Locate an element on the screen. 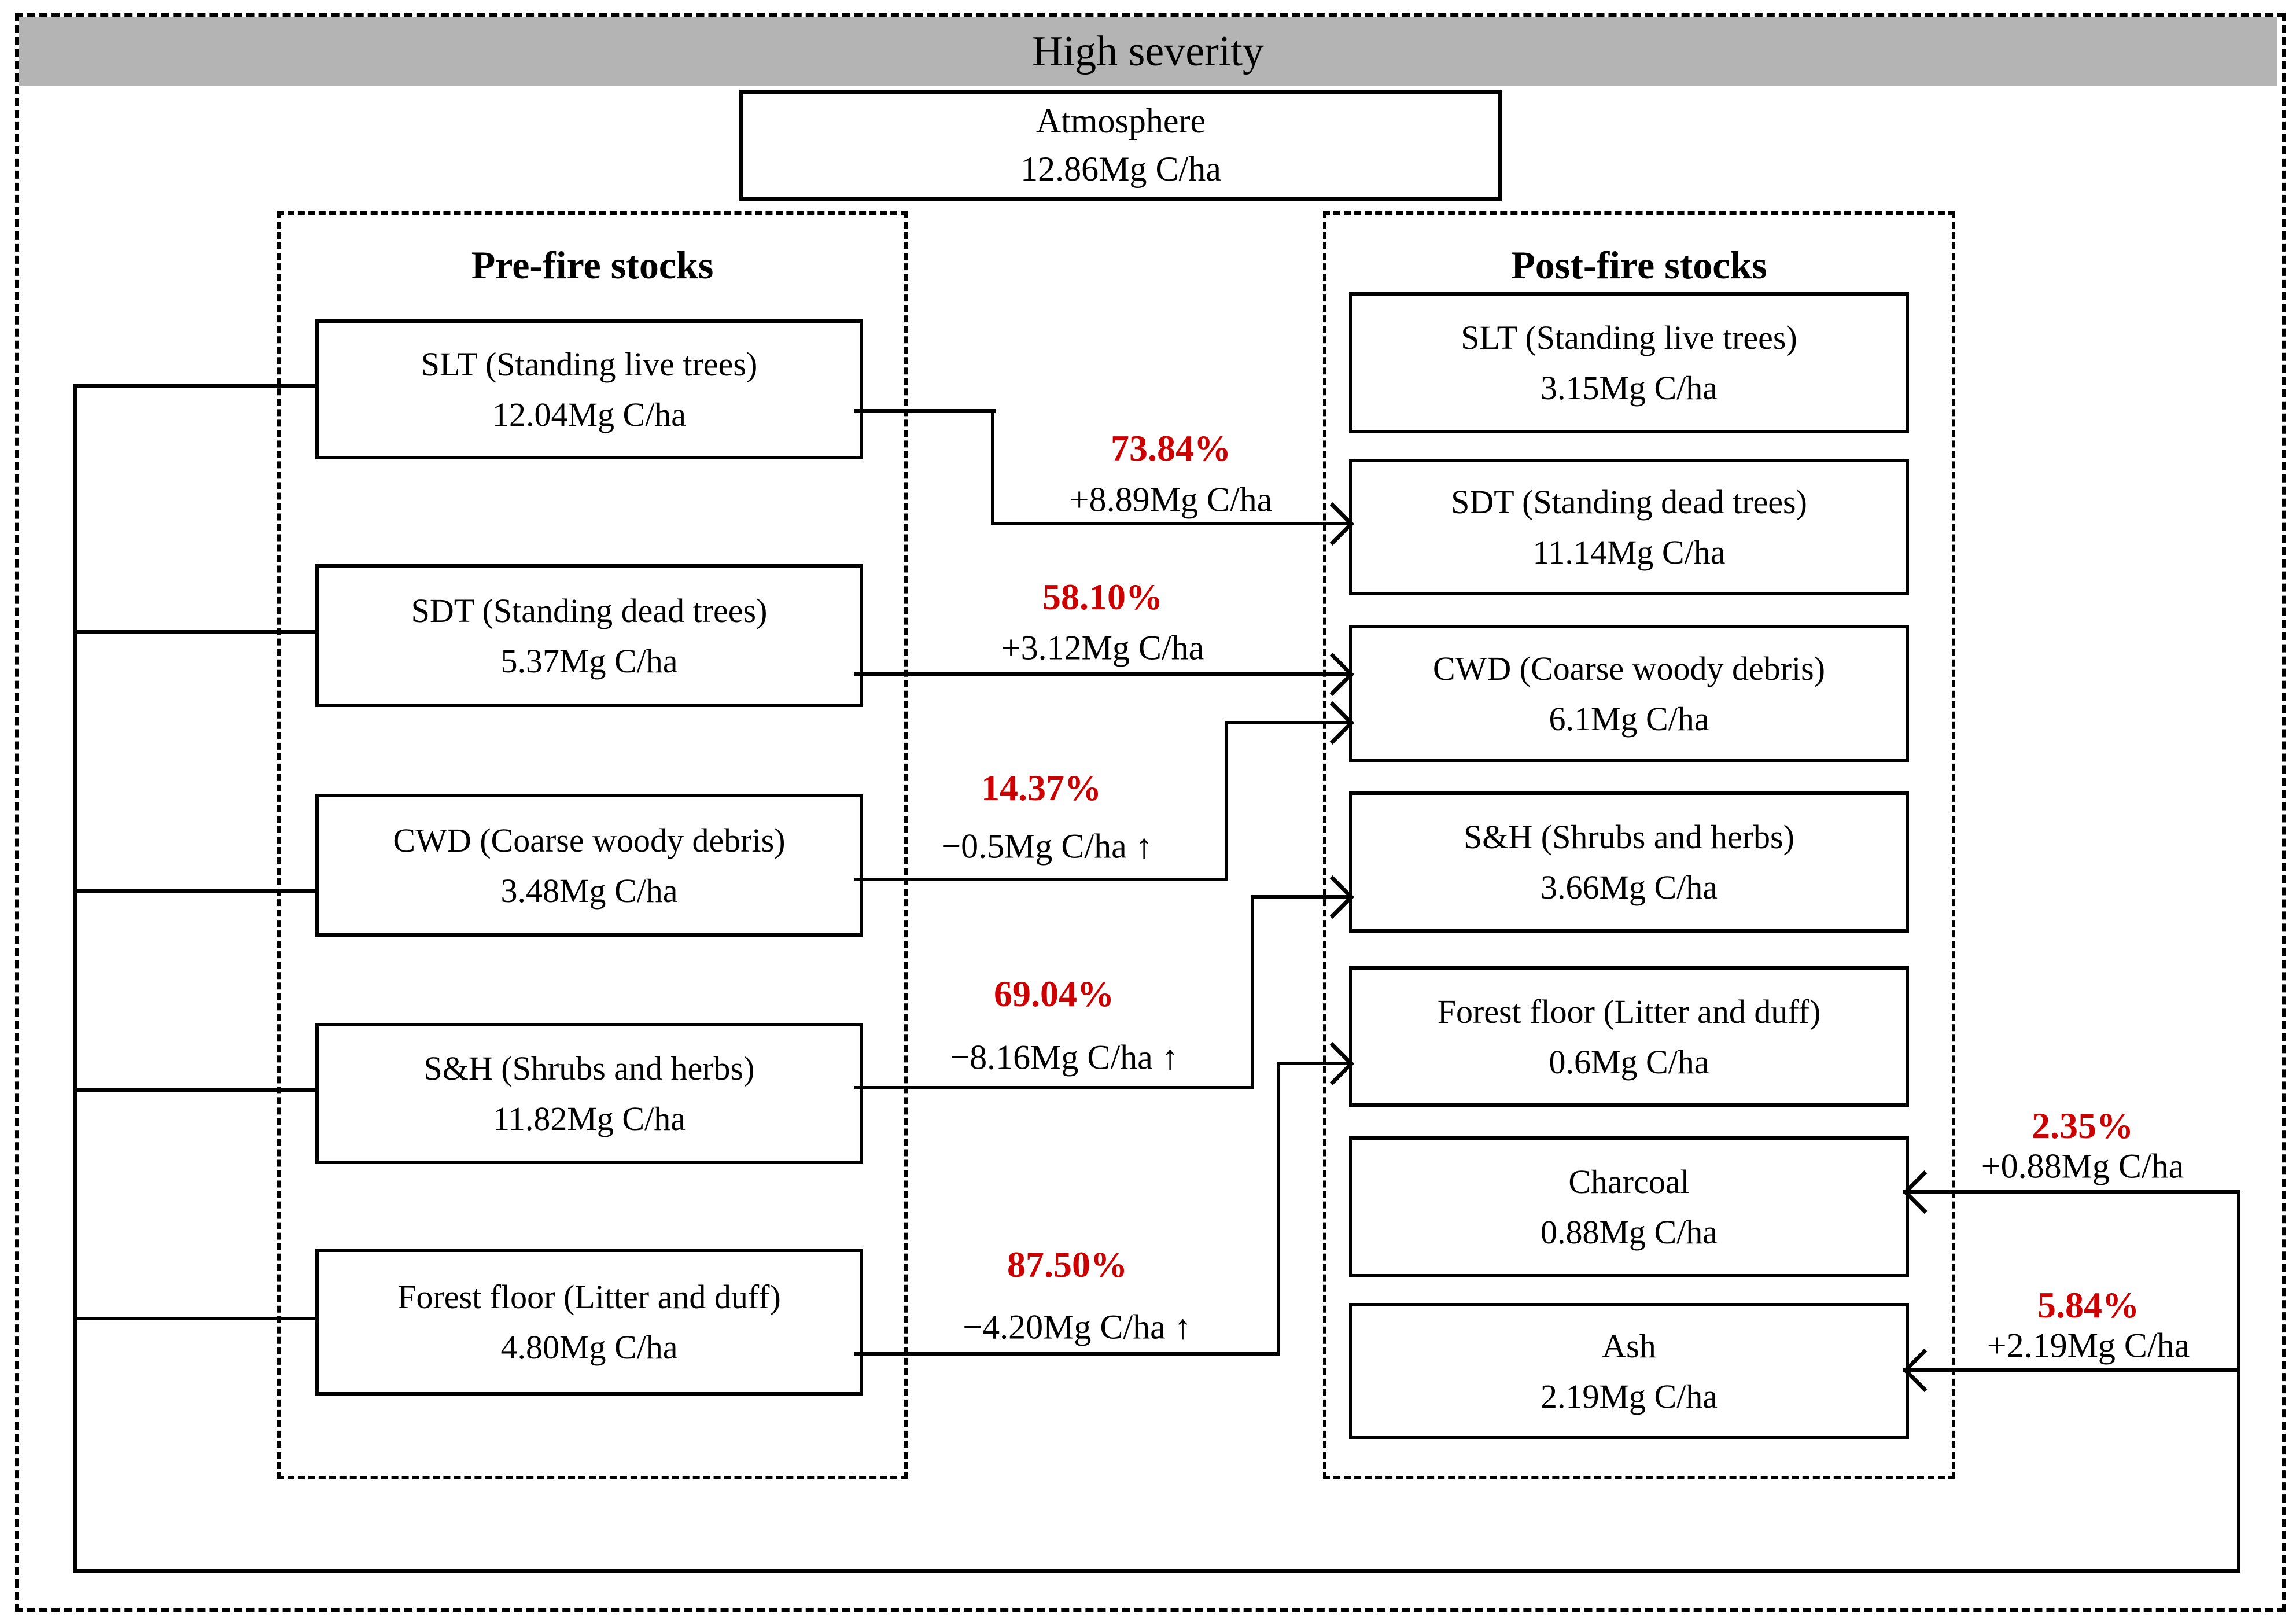 The width and height of the screenshot is (2296, 1620). flow-slt-sdt-percent: 73.84% is located at coordinates (1171, 448).